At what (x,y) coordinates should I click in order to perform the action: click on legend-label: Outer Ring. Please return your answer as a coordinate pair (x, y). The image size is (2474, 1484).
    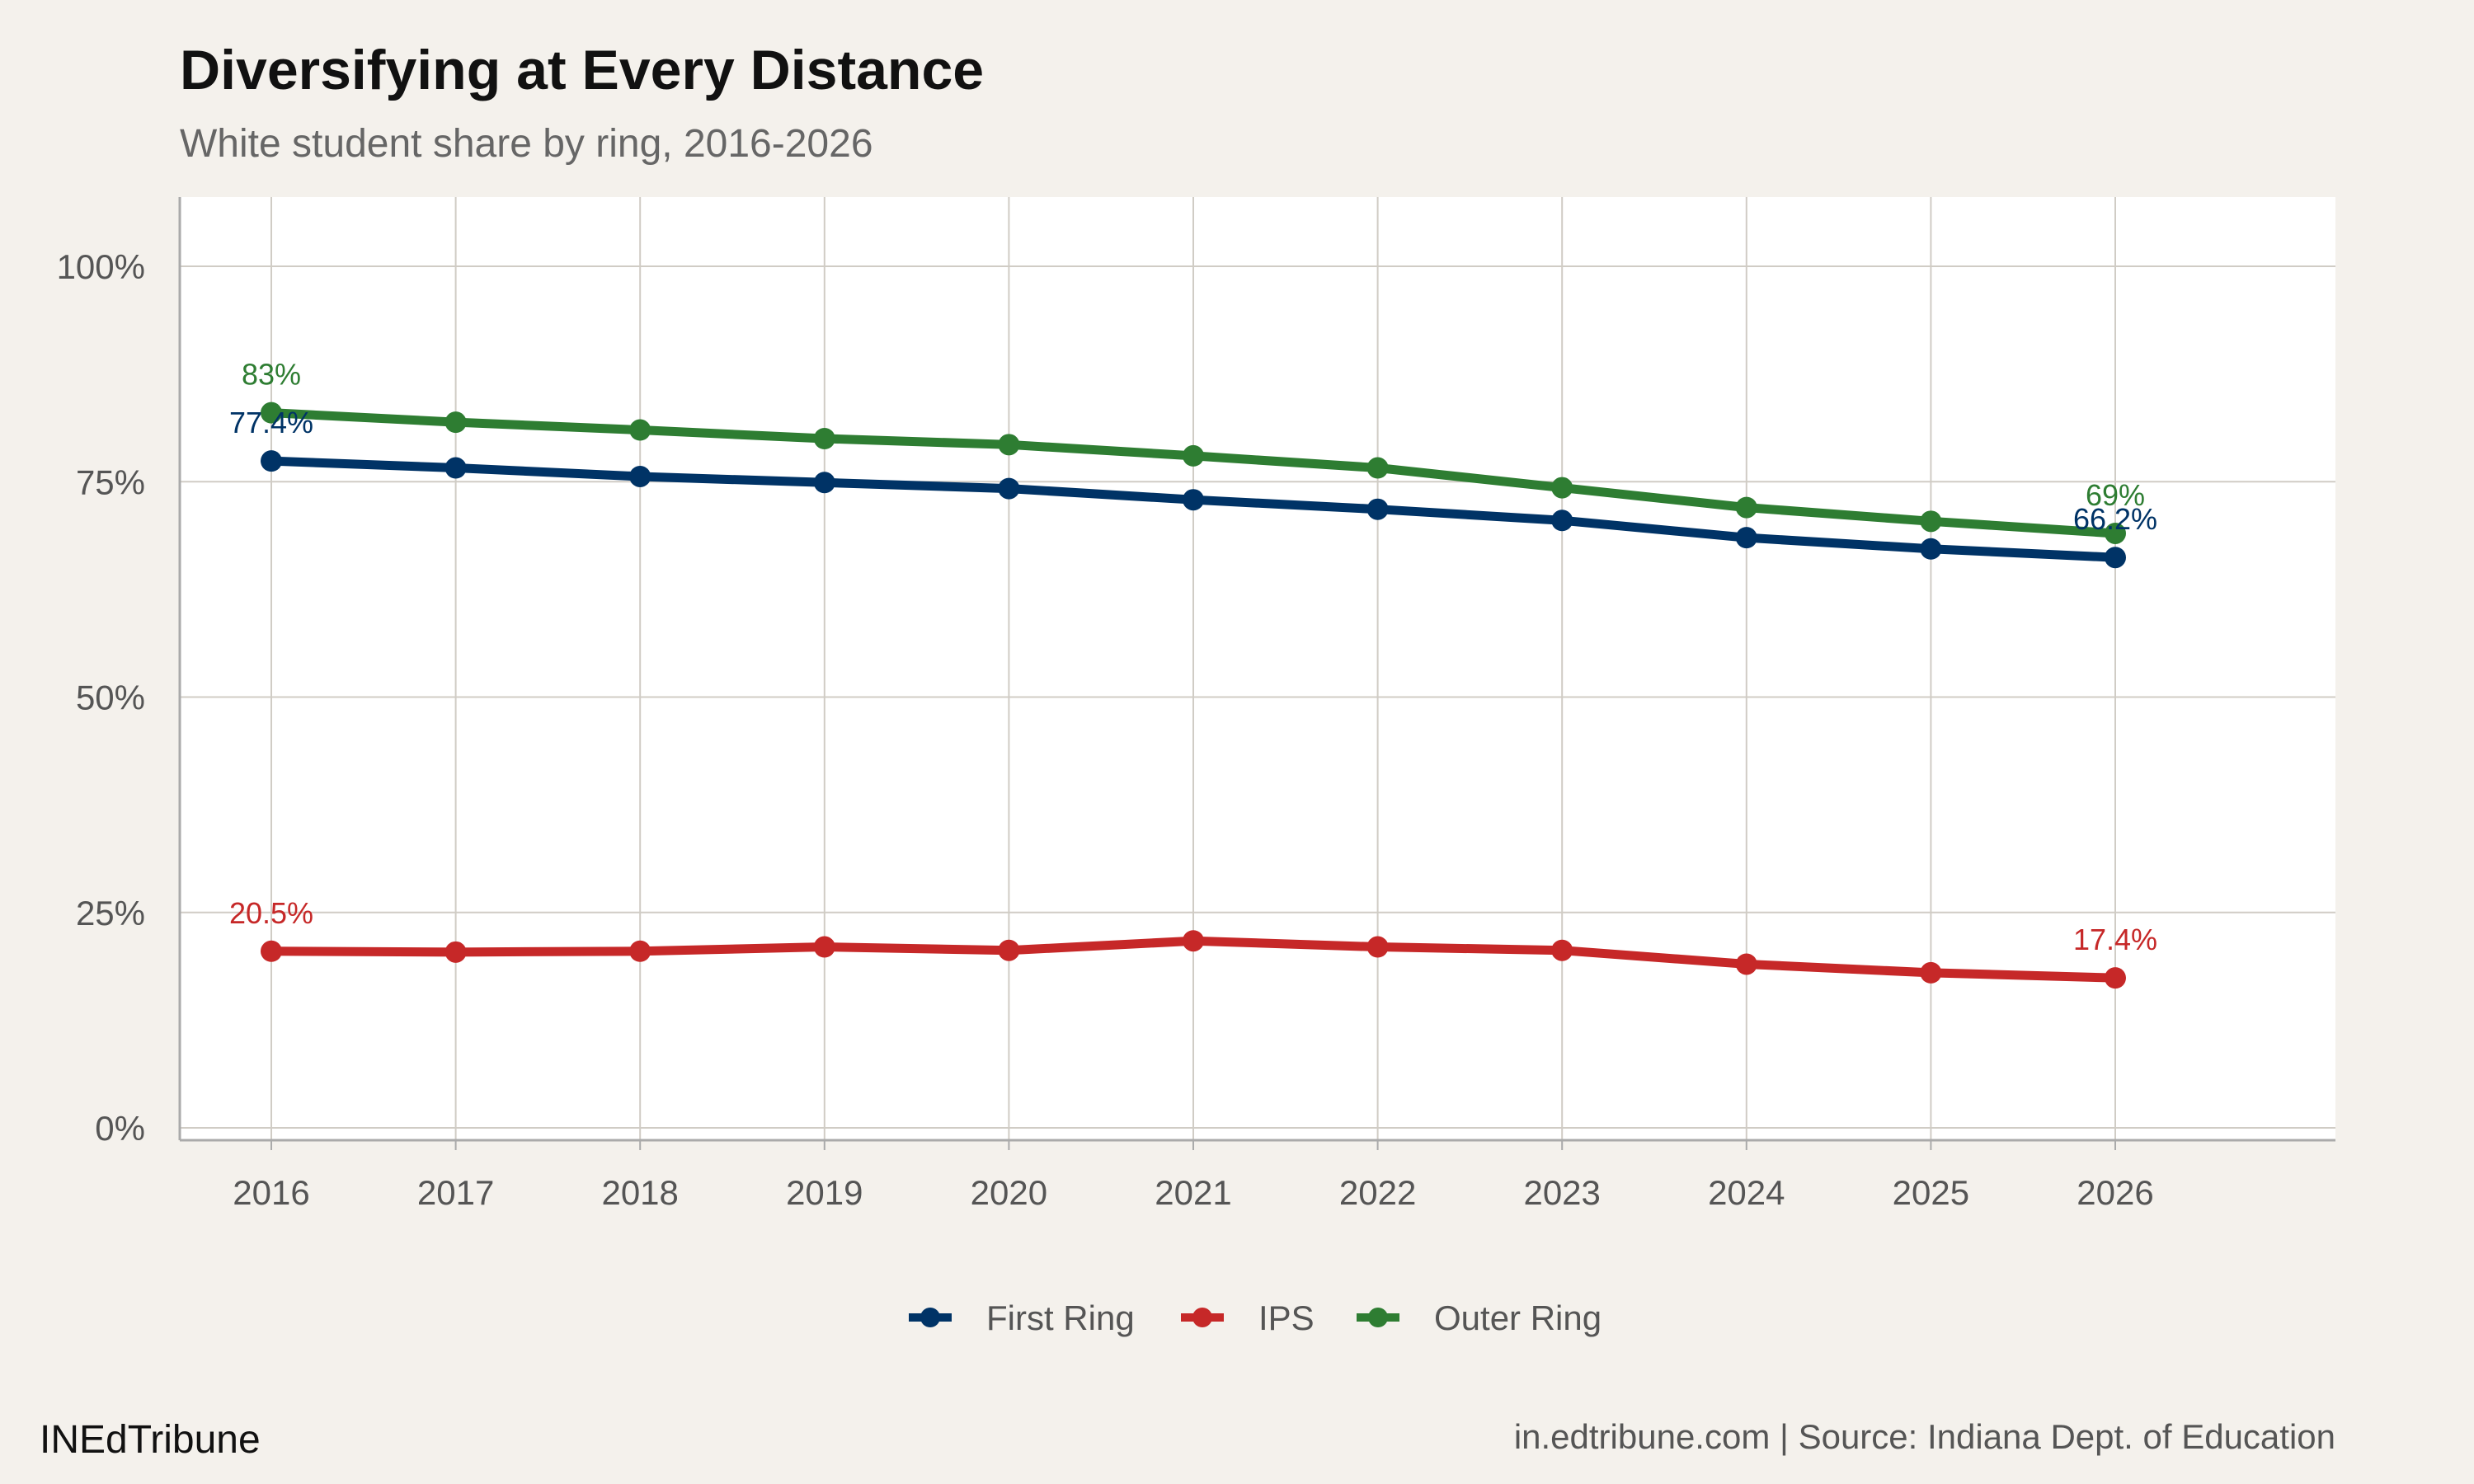
    Looking at the image, I should click on (1518, 1317).